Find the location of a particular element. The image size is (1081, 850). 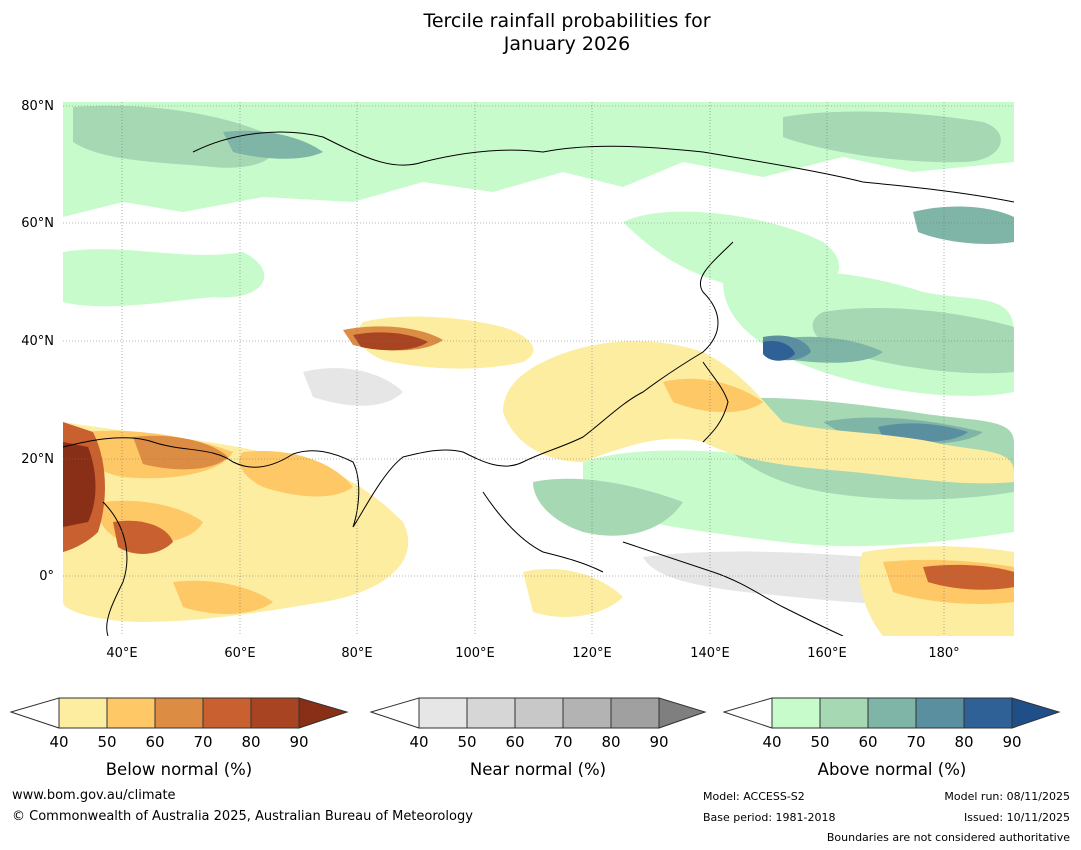

lon-label-140e: 140°E is located at coordinates (710, 653).